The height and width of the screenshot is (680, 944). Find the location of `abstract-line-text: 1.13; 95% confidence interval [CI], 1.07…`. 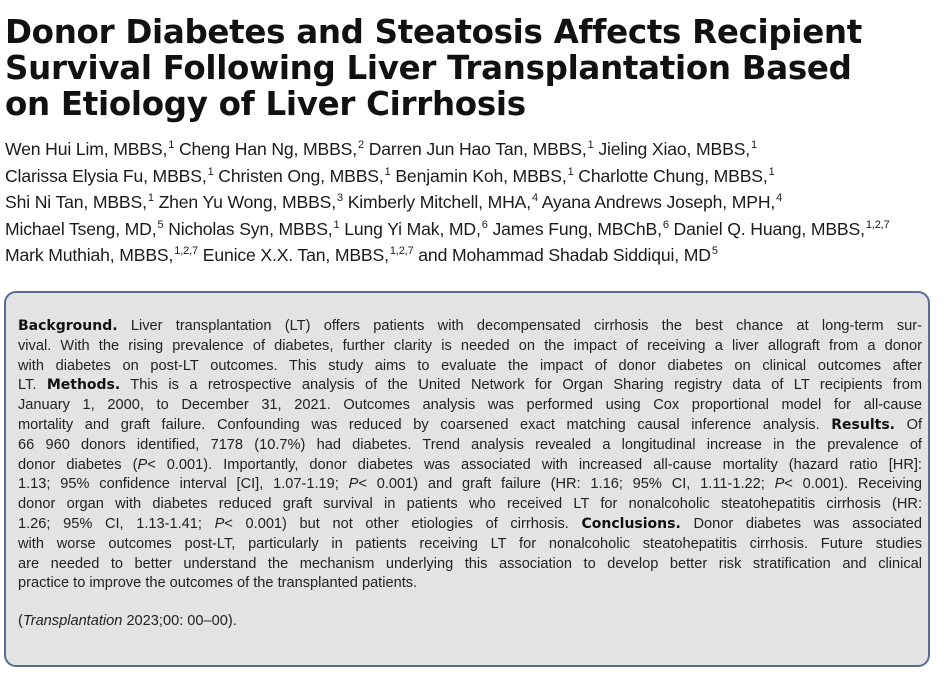

abstract-line-text: 1.13; 95% confidence interval [CI], 1.07… is located at coordinates (178, 484).